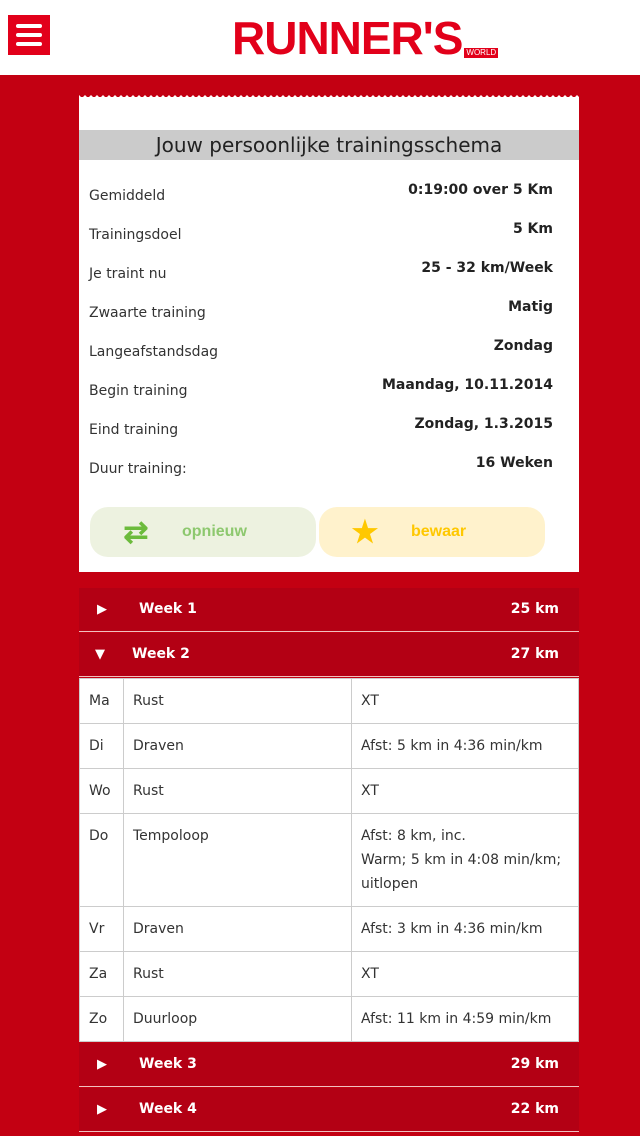 The image size is (640, 1136). Describe the element at coordinates (329, 655) in the screenshot. I see `week-header-2: ▼ Week 2 27 km` at that location.